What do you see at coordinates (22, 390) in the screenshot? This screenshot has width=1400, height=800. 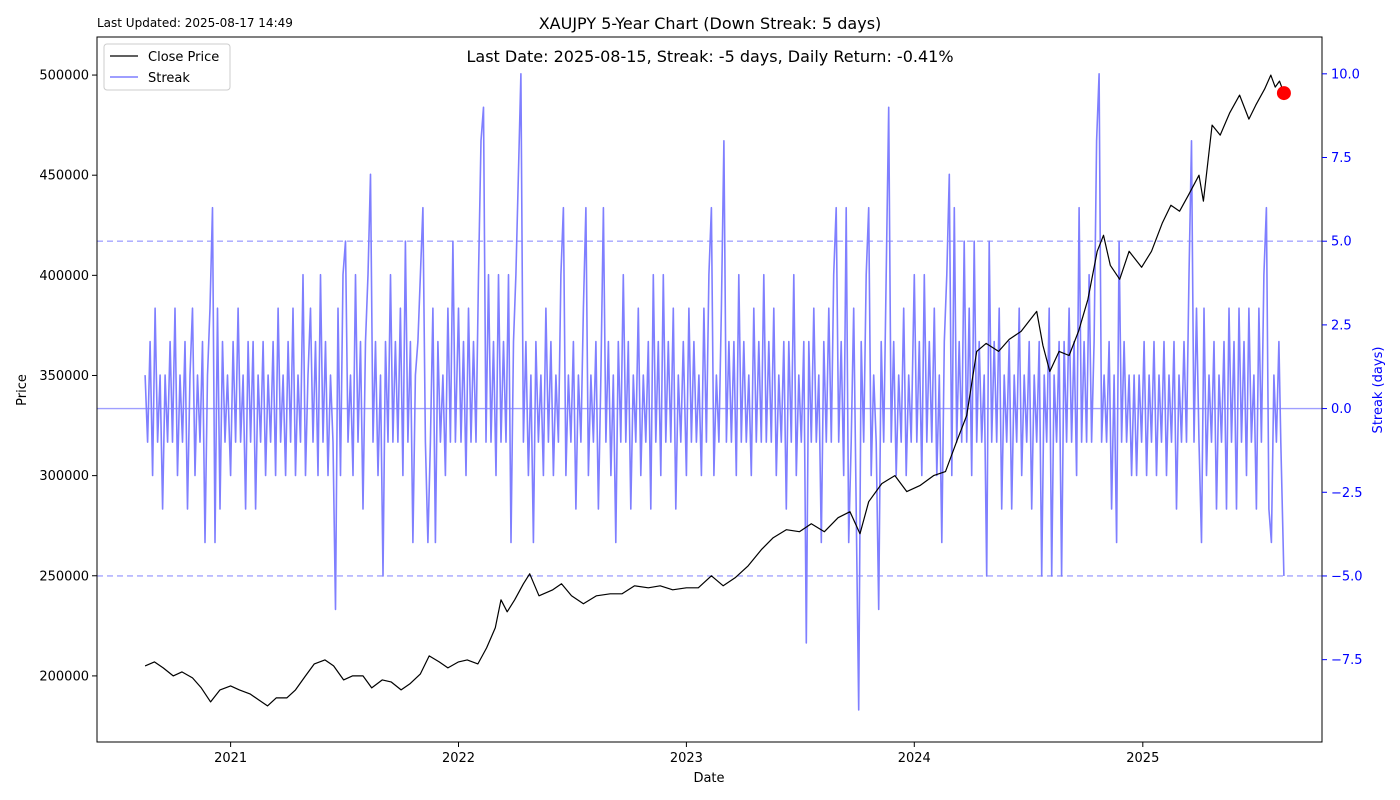 I see `y-axis-label: Price` at bounding box center [22, 390].